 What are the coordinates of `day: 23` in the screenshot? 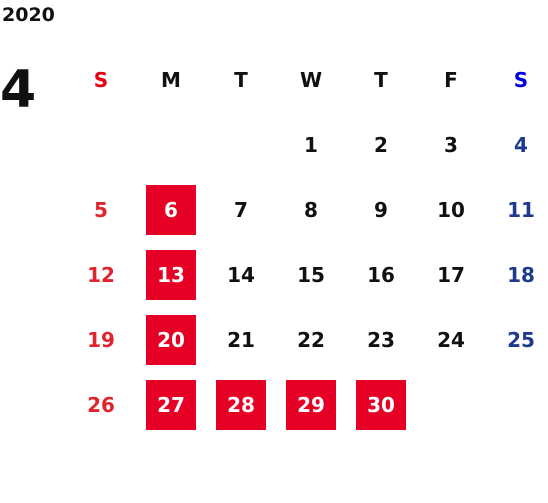 It's located at (381, 340).